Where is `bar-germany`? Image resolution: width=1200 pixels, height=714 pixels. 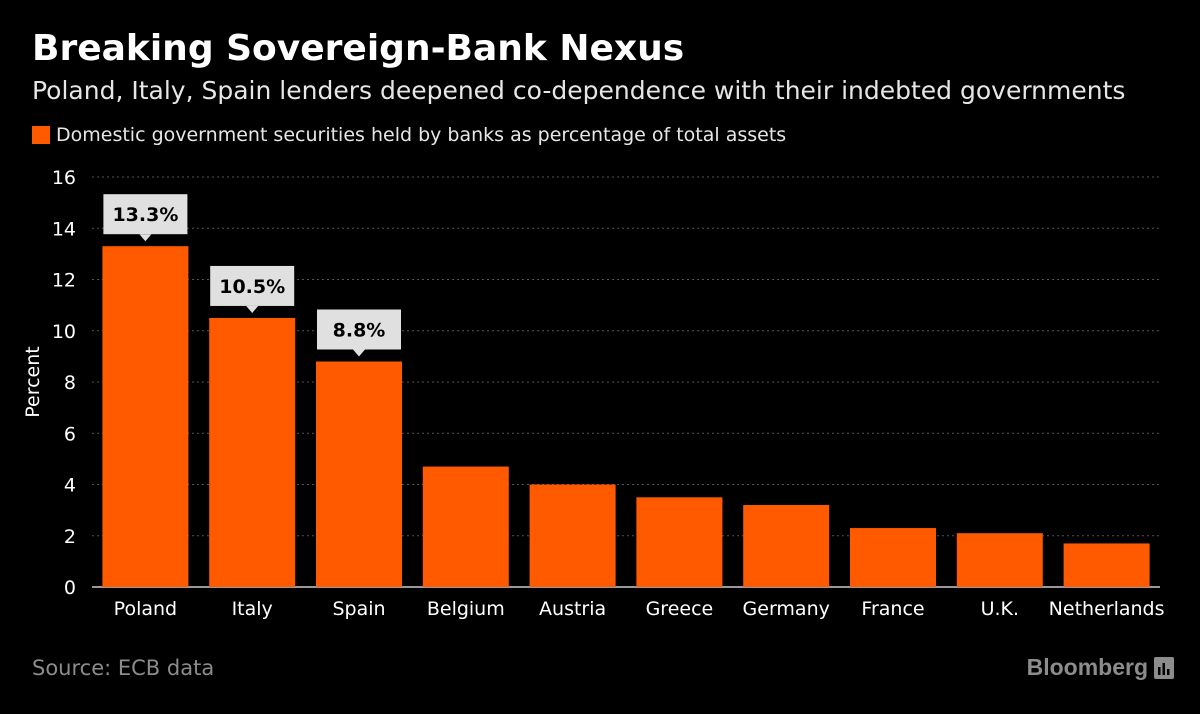
bar-germany is located at coordinates (786, 546).